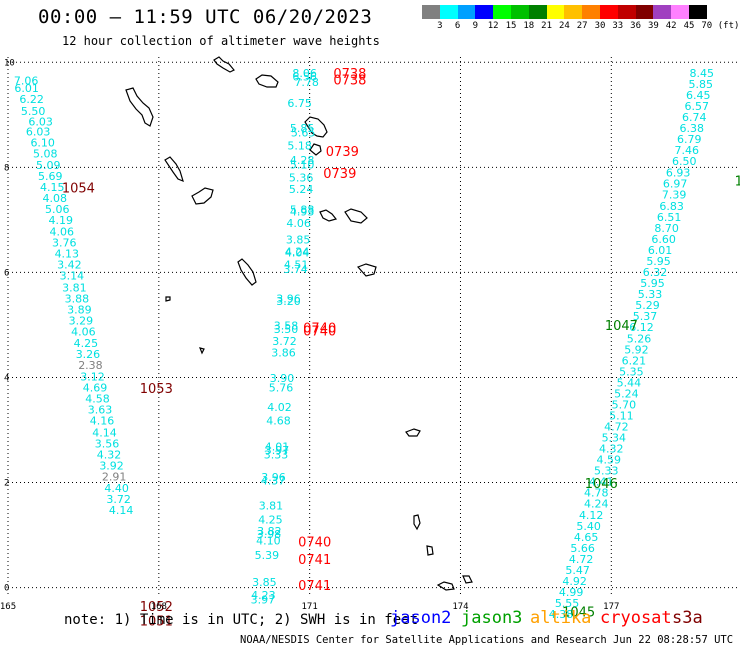  I want to click on wave-height-value: 4.28, so click(302, 160).